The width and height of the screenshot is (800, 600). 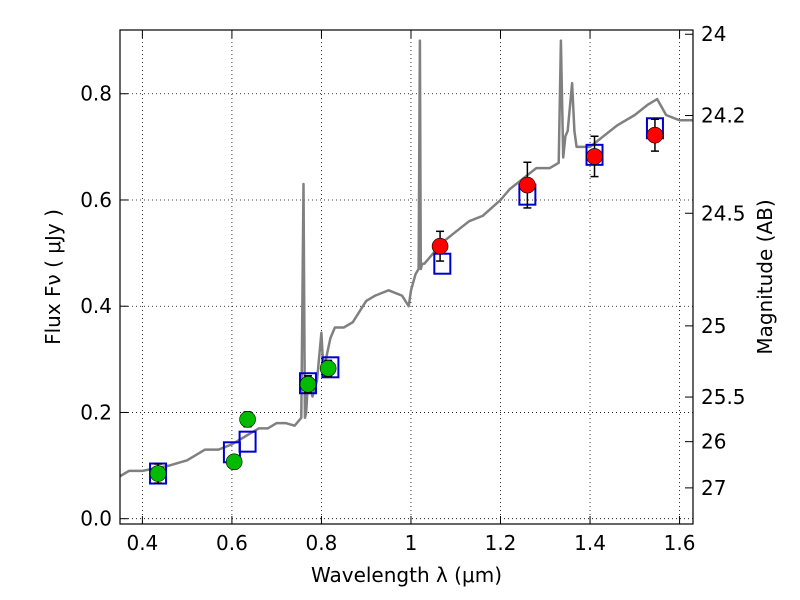 What do you see at coordinates (713, 326) in the screenshot?
I see `right-tick-label: 25` at bounding box center [713, 326].